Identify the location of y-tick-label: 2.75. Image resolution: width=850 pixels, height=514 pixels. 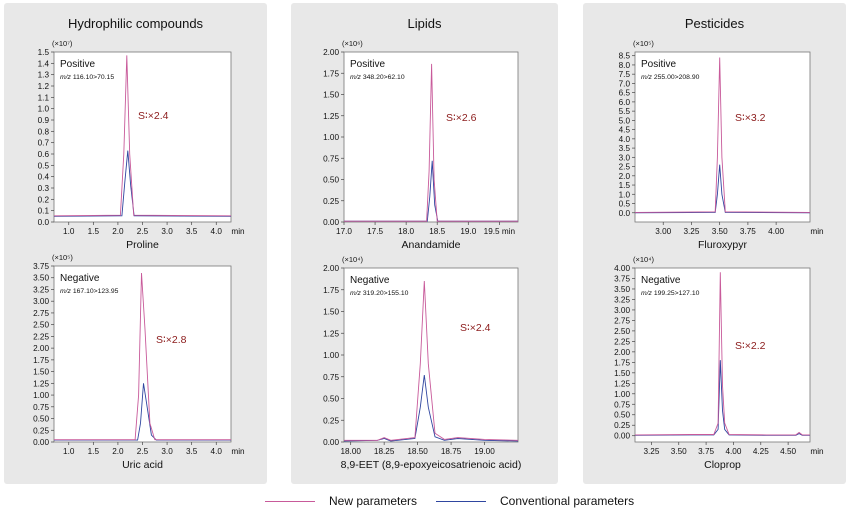
(622, 320).